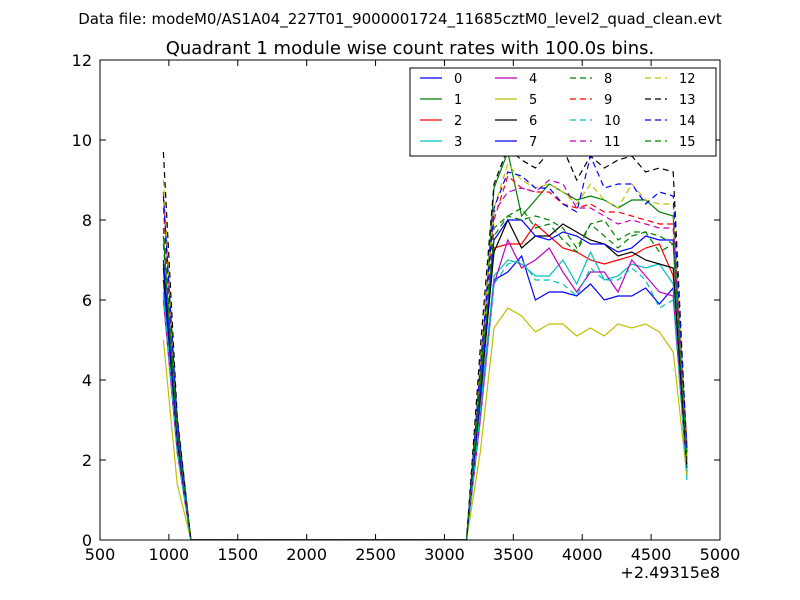  What do you see at coordinates (670, 572) in the screenshot?
I see `x-offset-label: +2.49315e8` at bounding box center [670, 572].